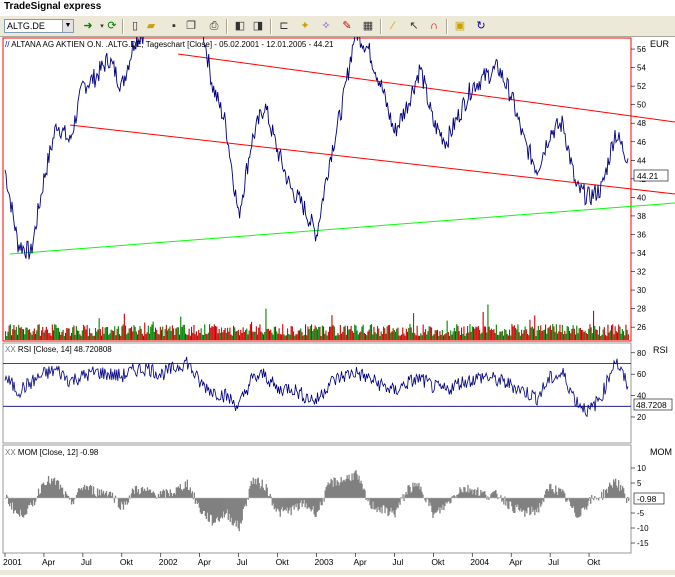 The height and width of the screenshot is (577, 675). Describe the element at coordinates (240, 26) in the screenshot. I see `back-icon: ◧` at that location.